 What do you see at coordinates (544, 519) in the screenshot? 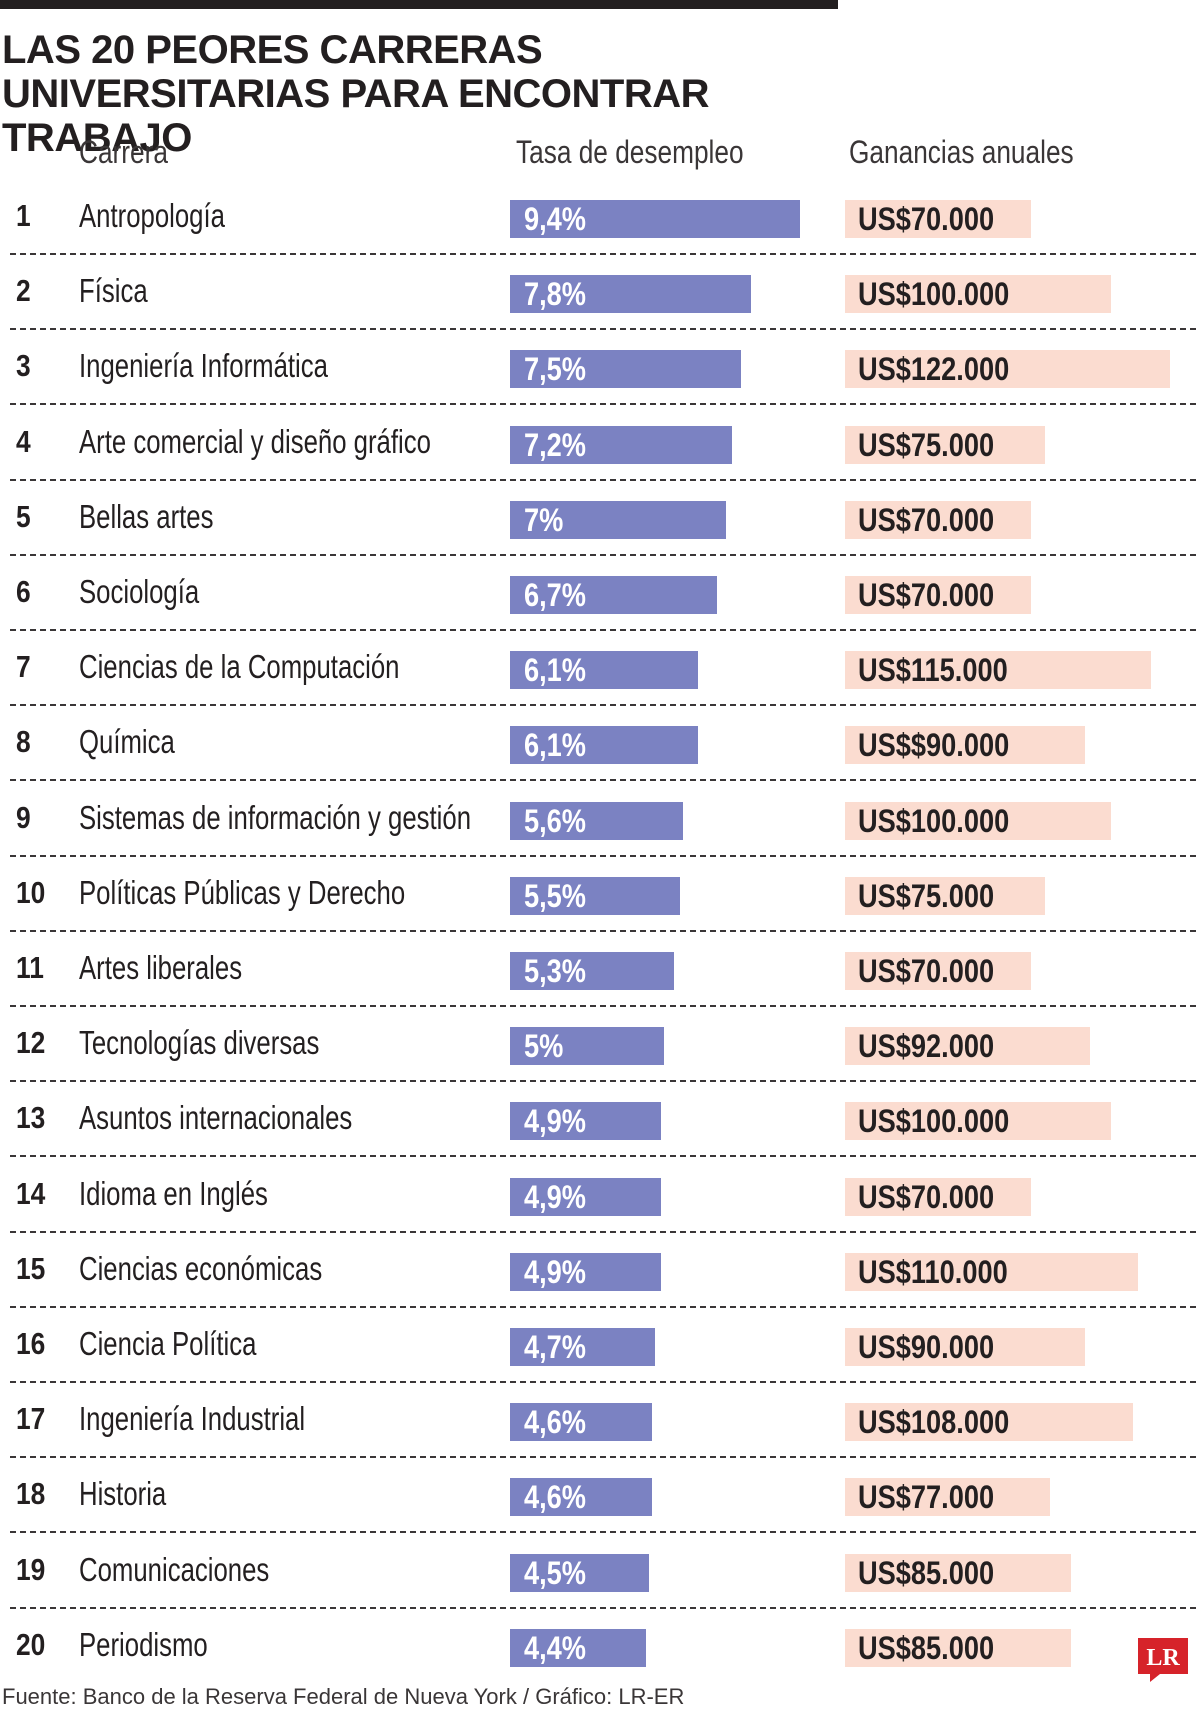
I see `unemployment-label: 7%` at bounding box center [544, 519].